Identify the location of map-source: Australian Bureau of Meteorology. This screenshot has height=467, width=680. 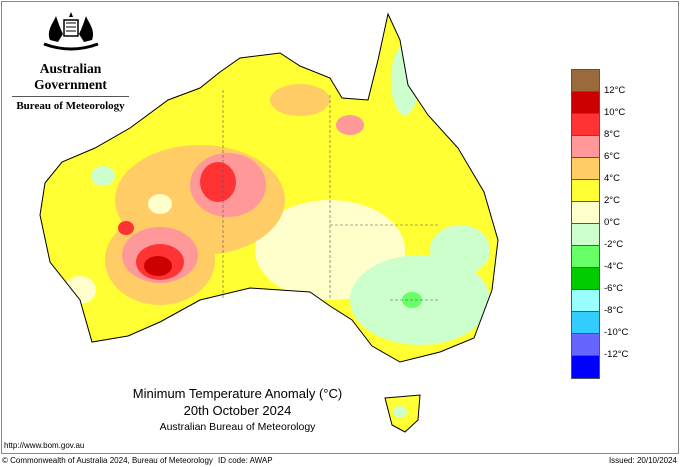
(237, 427).